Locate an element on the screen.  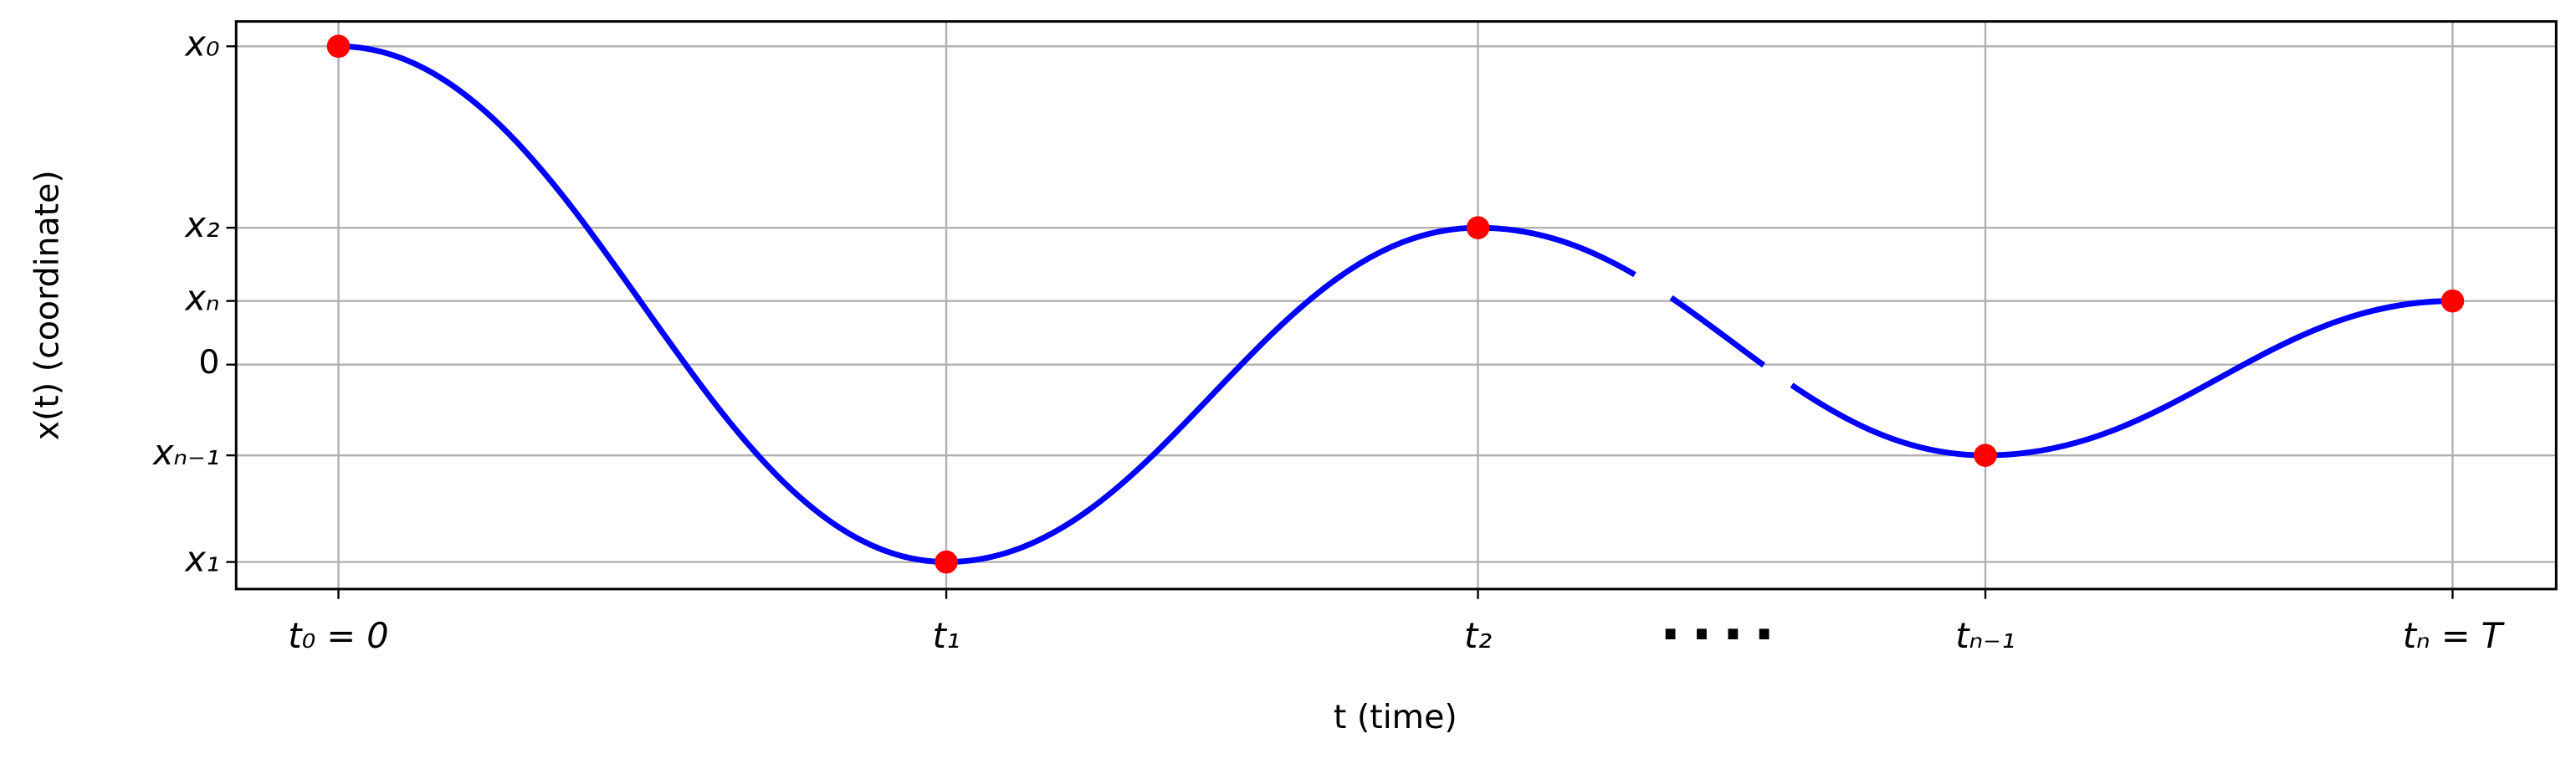
y-tick-label: 0 is located at coordinates (209, 362).